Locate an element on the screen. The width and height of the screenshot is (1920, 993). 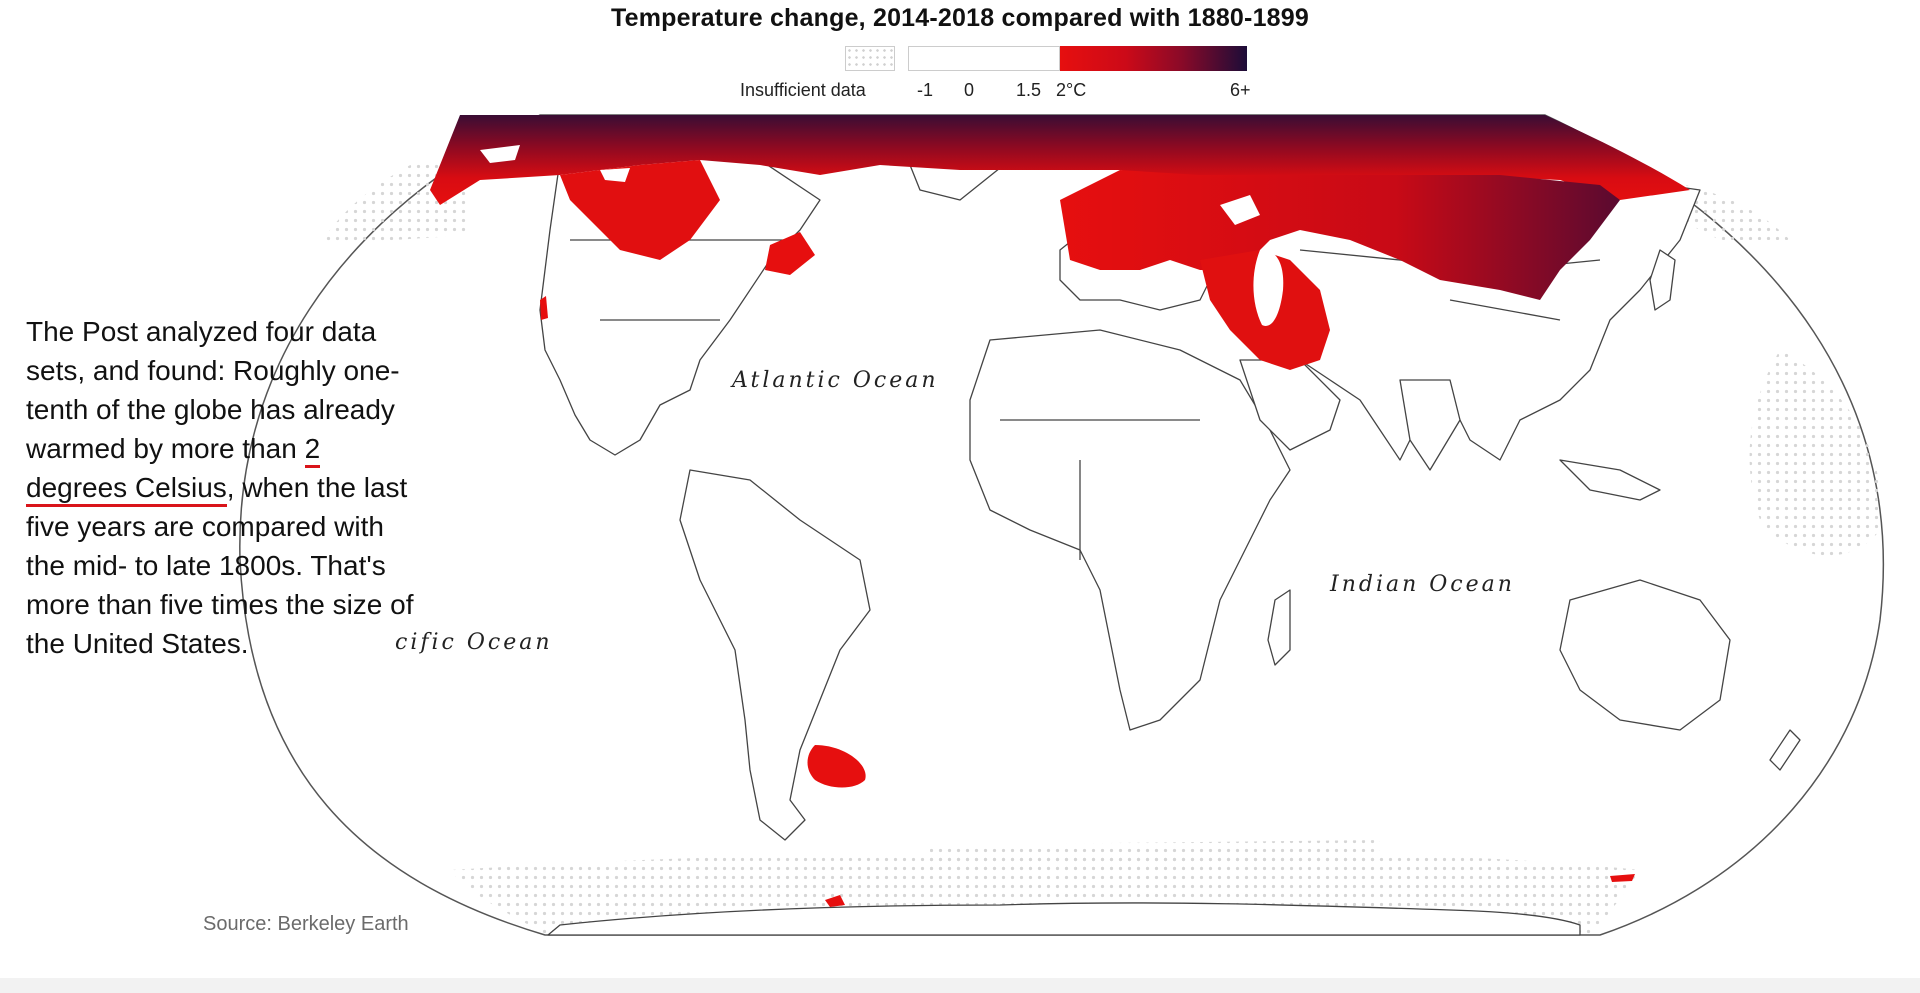
warming-canada is located at coordinates (640, 210).